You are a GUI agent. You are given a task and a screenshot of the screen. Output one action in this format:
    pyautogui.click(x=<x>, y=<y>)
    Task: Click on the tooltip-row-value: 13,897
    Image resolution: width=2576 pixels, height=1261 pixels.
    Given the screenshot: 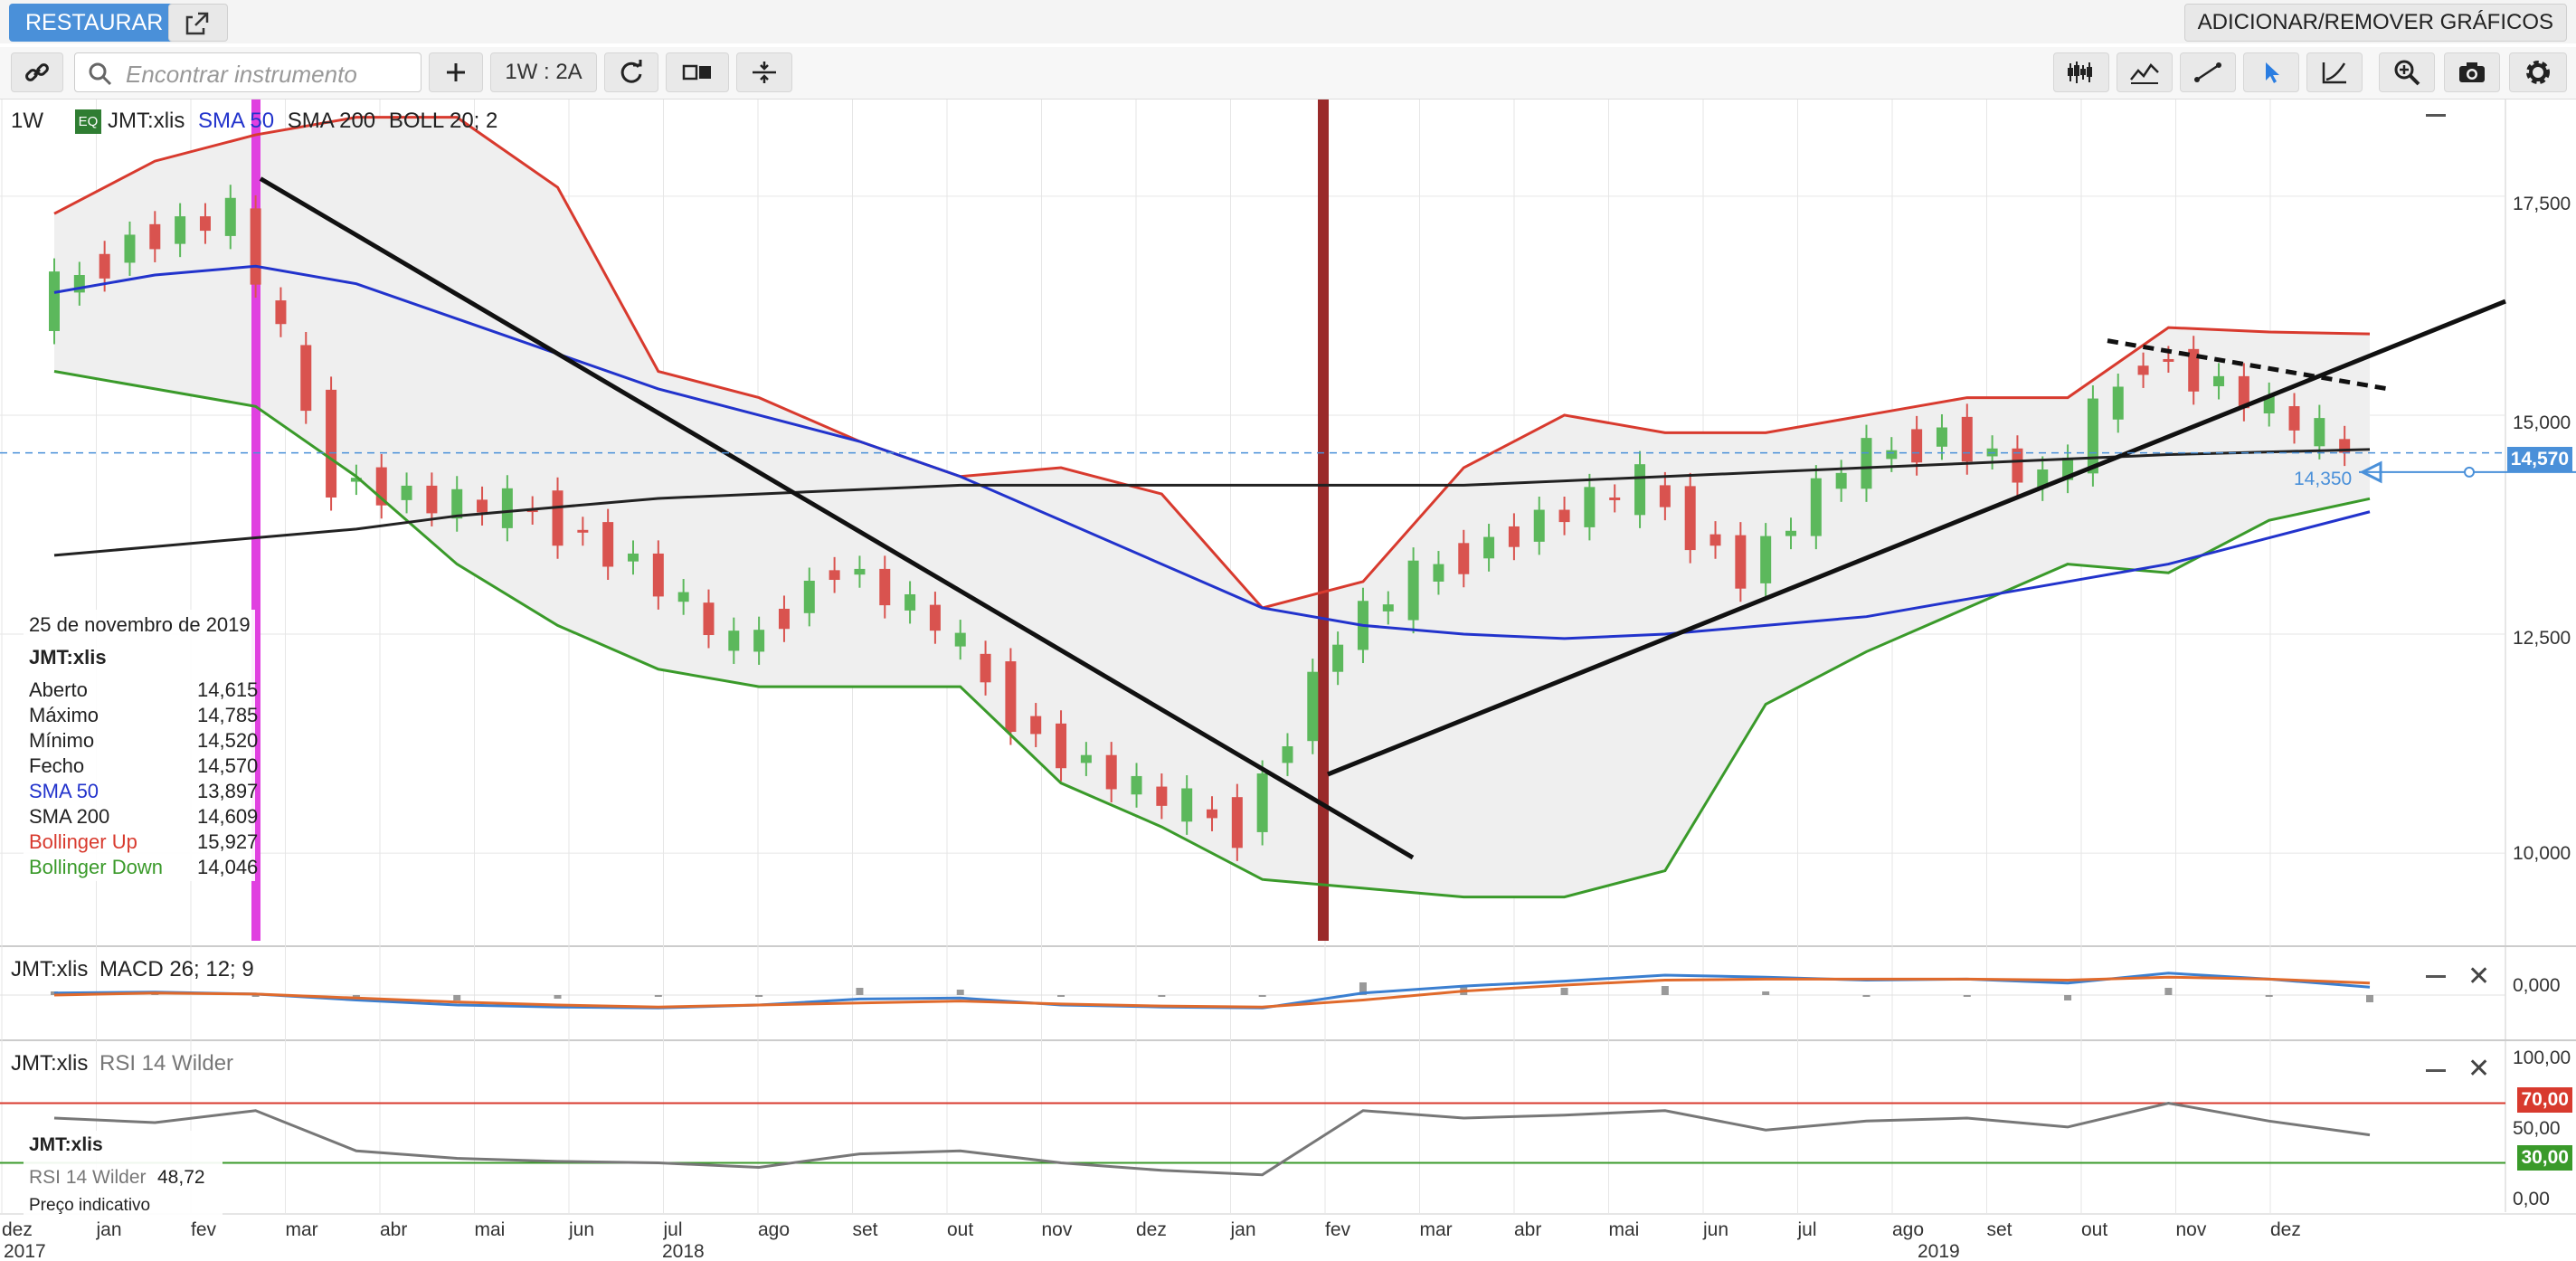 What is the action you would take?
    pyautogui.click(x=228, y=791)
    